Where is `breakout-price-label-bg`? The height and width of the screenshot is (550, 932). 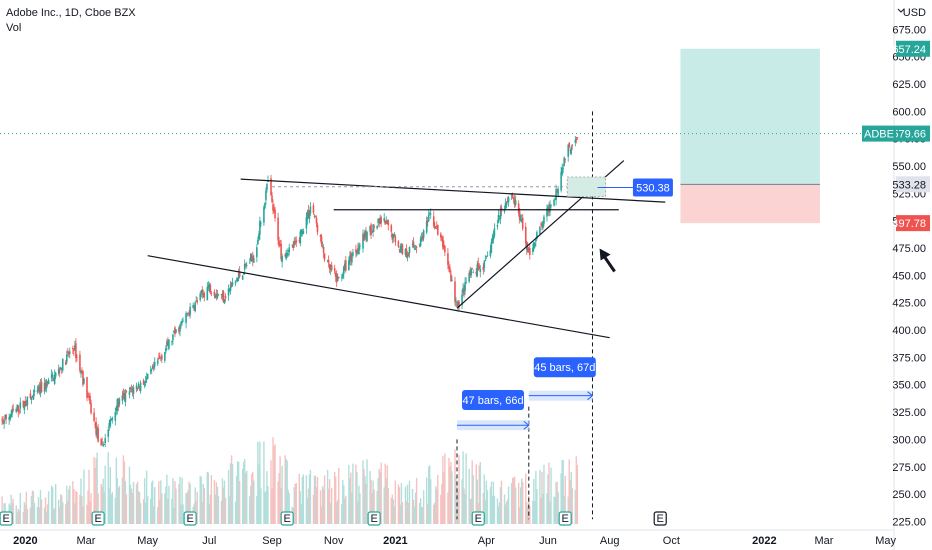
breakout-price-label-bg is located at coordinates (652, 187).